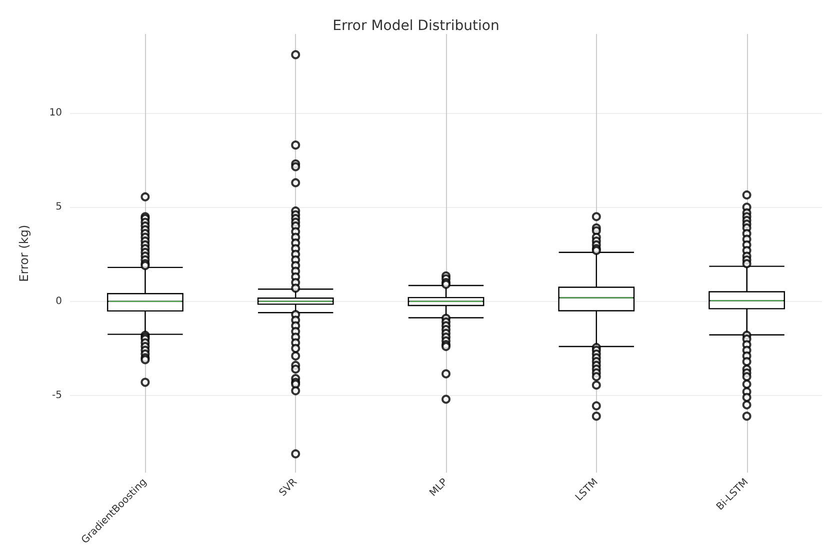  What do you see at coordinates (55, 113) in the screenshot?
I see `y-tick-label: 10` at bounding box center [55, 113].